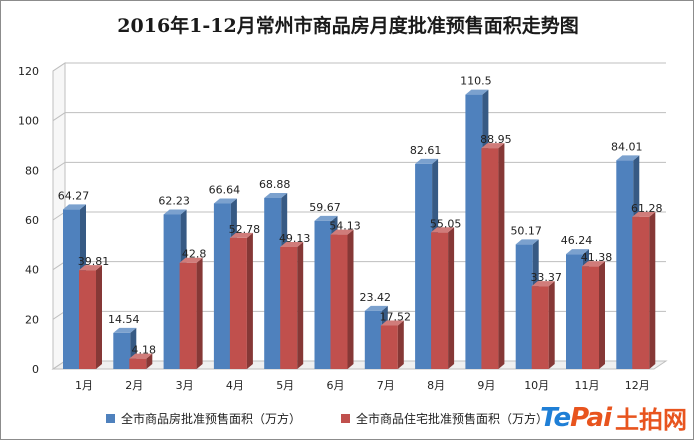  Describe the element at coordinates (28, 71) in the screenshot. I see `y-tick-label: 120` at that location.